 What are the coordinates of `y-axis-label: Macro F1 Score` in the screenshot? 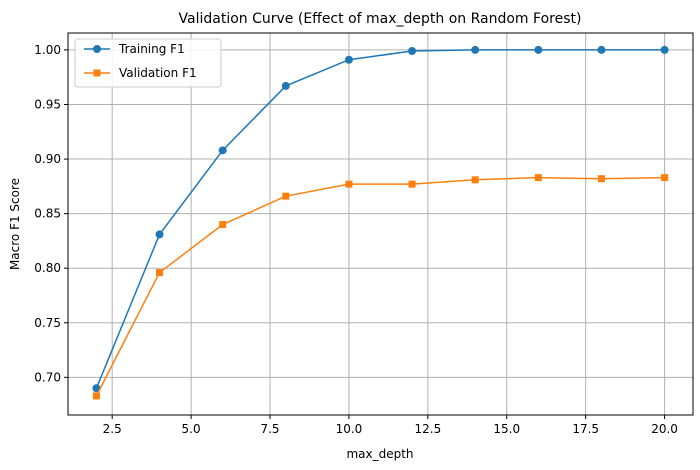 It's located at (15, 224).